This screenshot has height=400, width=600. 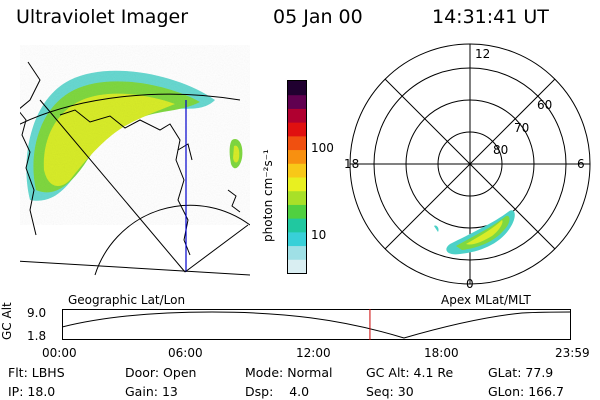 I want to click on colorbar-gradient, so click(x=297, y=177).